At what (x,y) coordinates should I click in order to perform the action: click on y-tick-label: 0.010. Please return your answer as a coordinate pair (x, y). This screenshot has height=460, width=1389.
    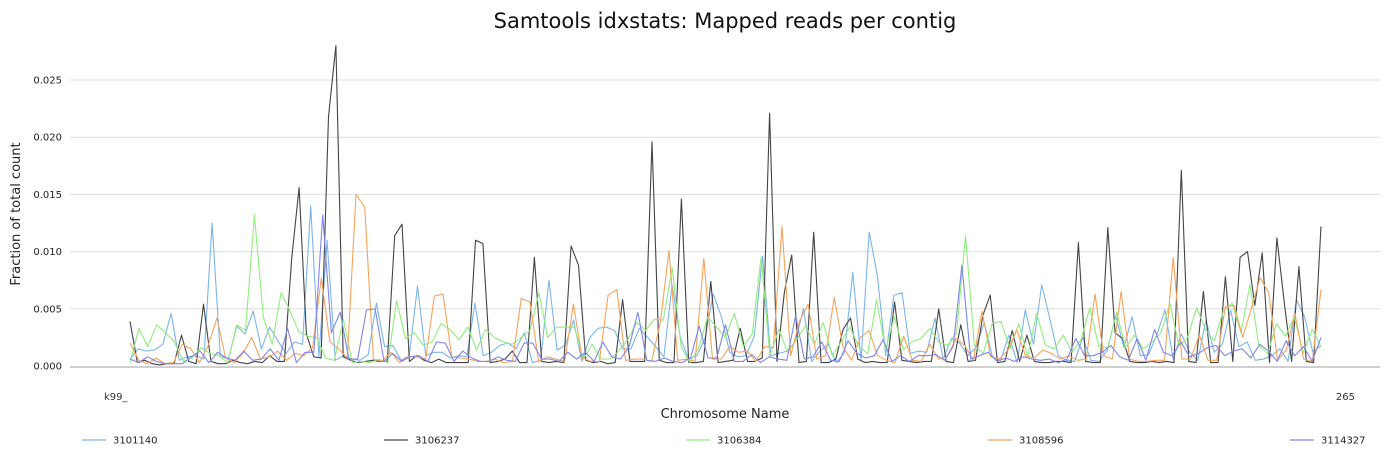
    Looking at the image, I should click on (47, 252).